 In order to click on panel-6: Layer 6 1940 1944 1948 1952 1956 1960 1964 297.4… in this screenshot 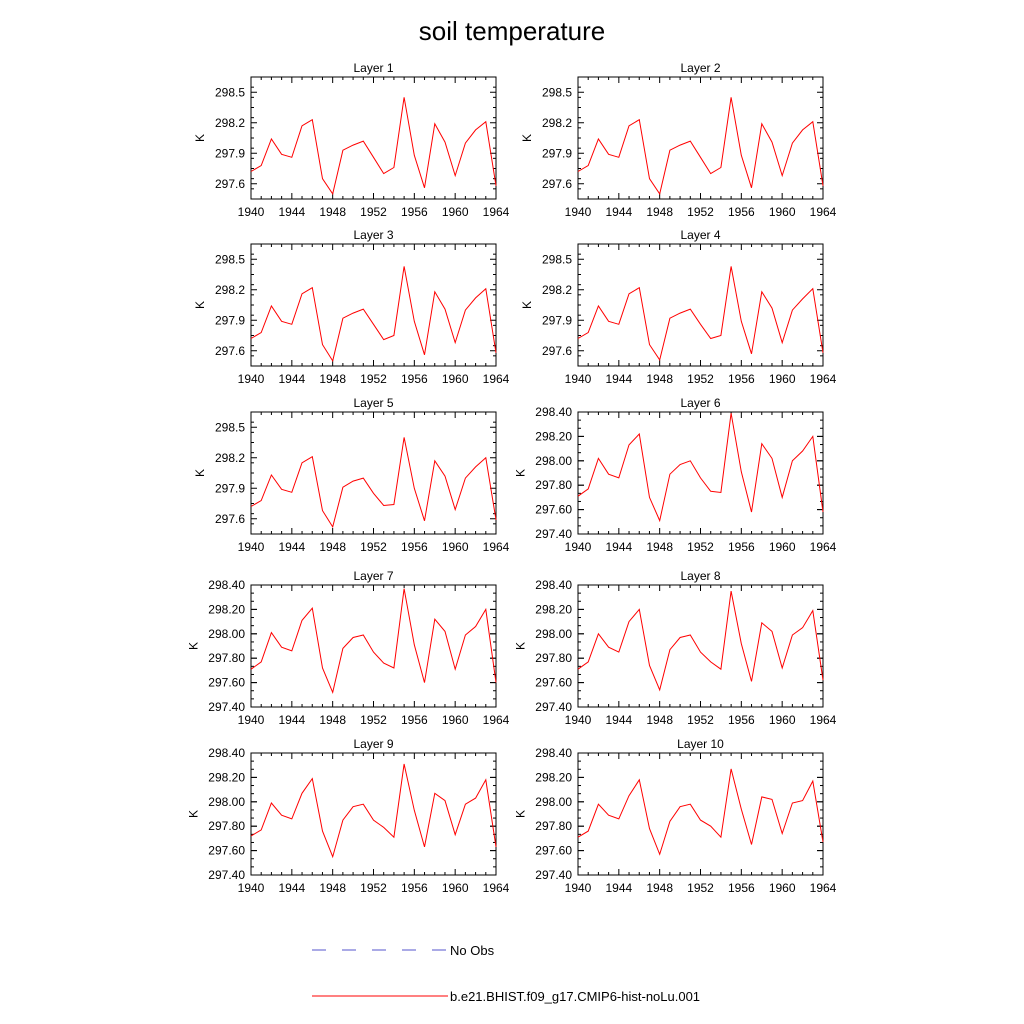, I will do `click(674, 475)`.